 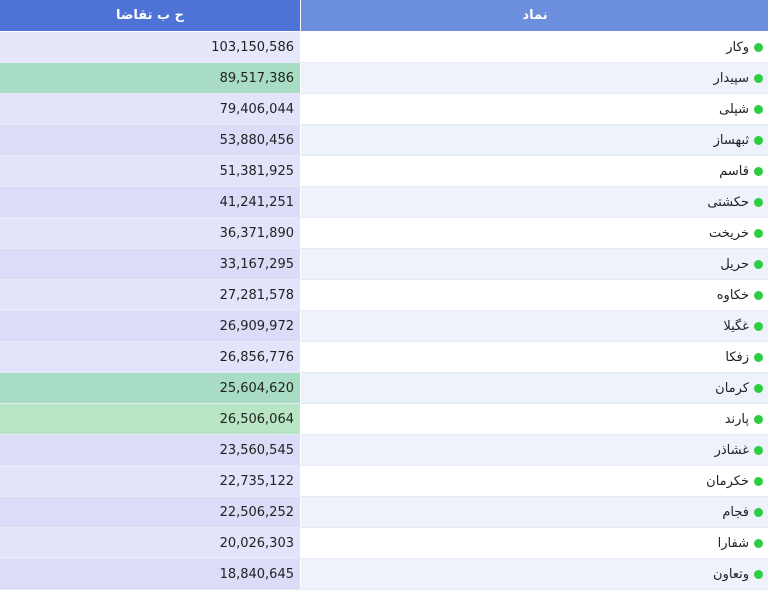 I want to click on demand-volume-cell: 22,506,252, so click(x=150, y=512).